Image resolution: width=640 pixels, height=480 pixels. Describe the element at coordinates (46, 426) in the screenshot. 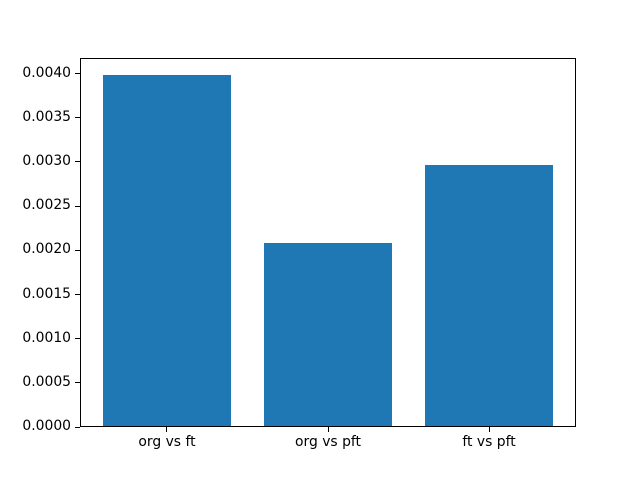

I see `y-tick-label: 0.0000` at that location.